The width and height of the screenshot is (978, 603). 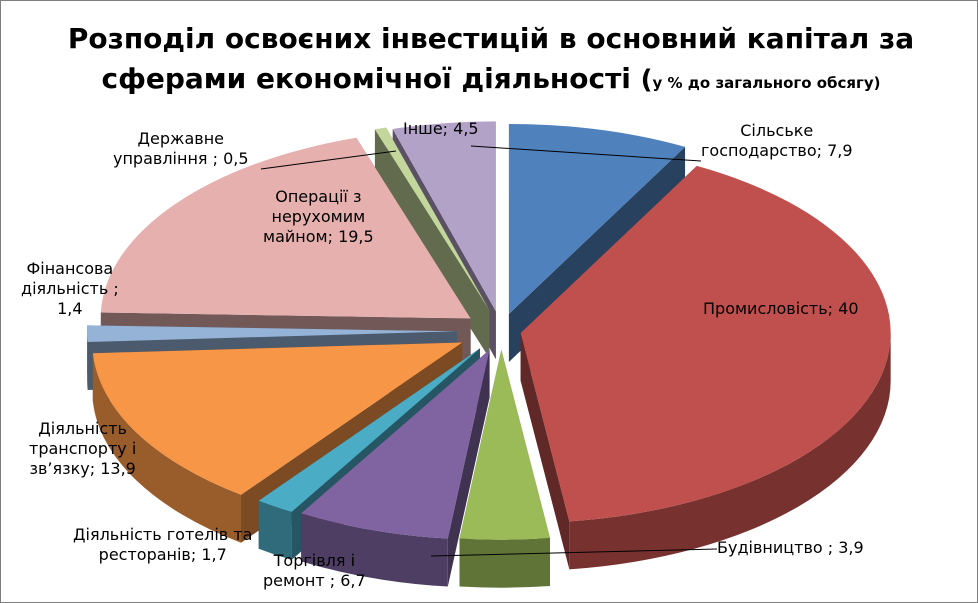 I want to click on pie-slice-trade, so click(x=395, y=468).